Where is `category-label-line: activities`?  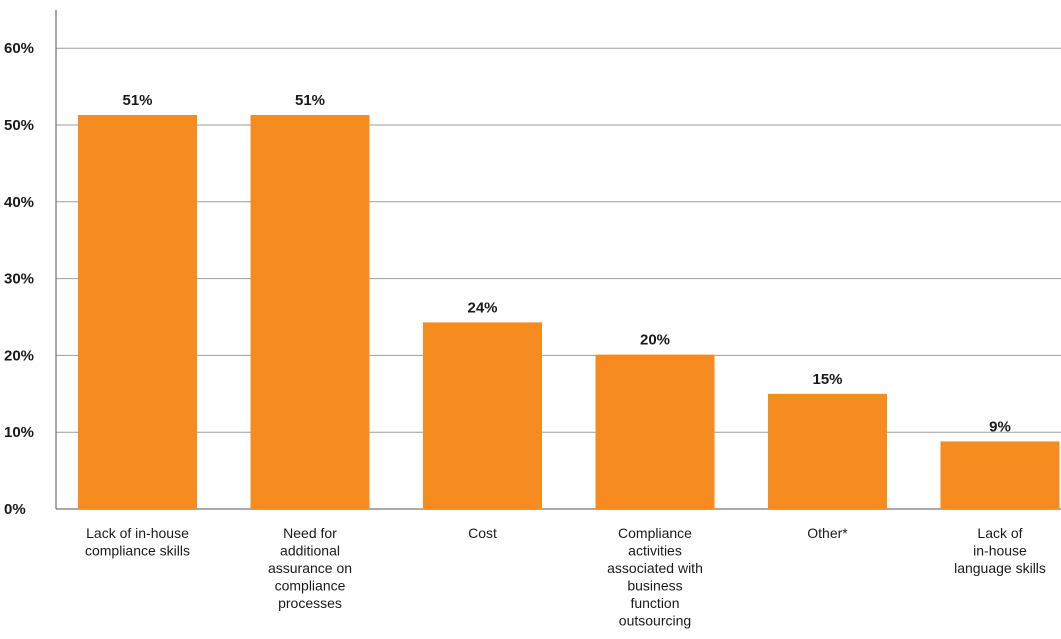 category-label-line: activities is located at coordinates (655, 551).